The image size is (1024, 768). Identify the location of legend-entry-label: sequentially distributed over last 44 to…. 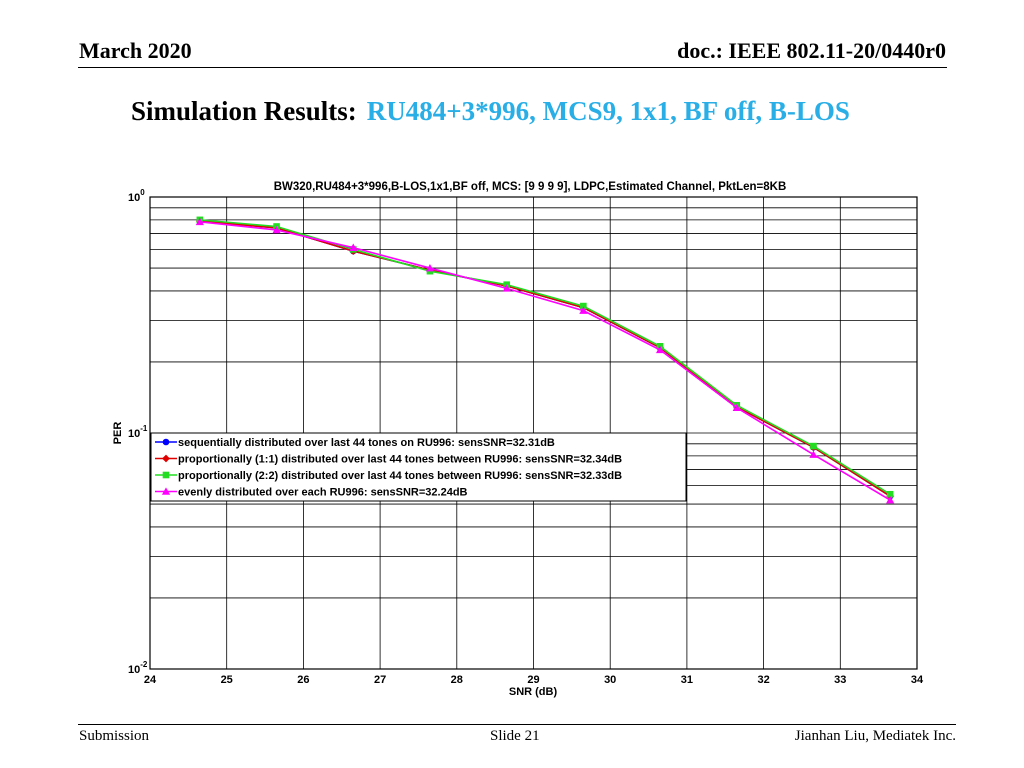
(366, 443).